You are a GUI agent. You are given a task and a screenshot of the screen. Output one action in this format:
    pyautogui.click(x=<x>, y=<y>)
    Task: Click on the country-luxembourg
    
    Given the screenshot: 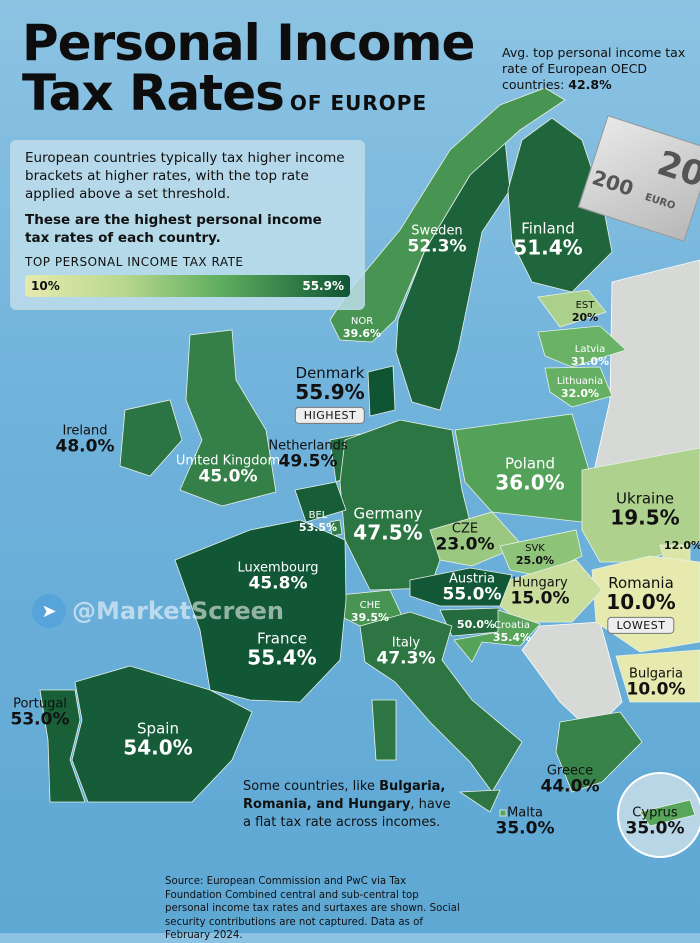 What is the action you would take?
    pyautogui.click(x=336, y=528)
    